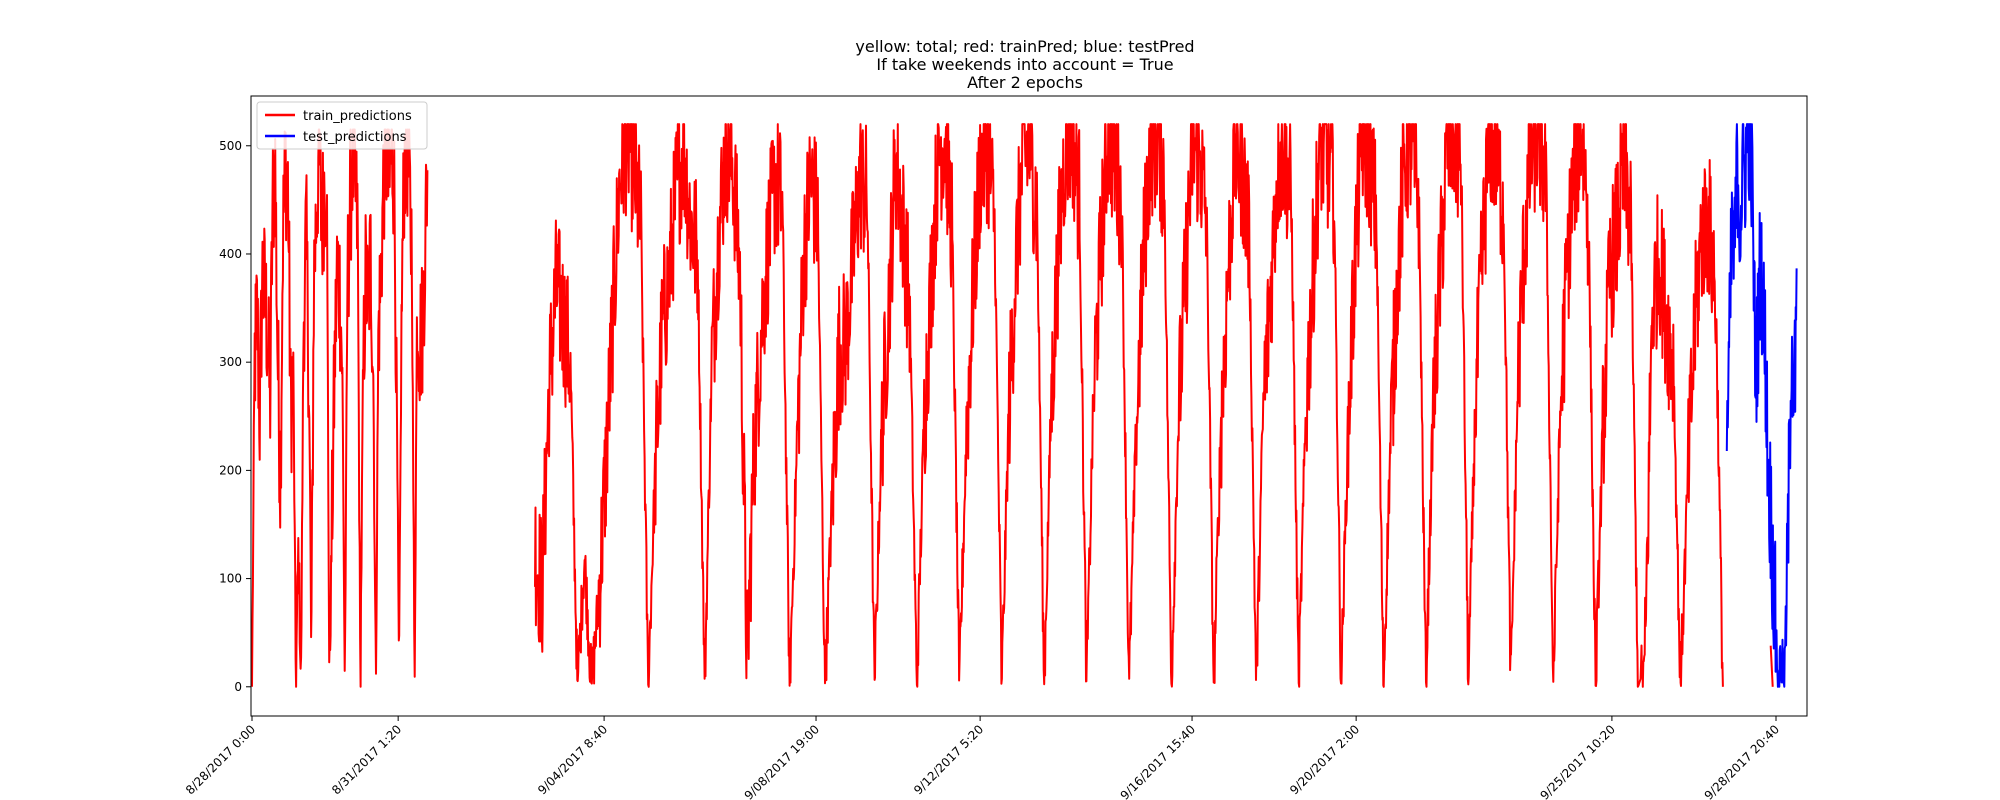 The height and width of the screenshot is (800, 2000). I want to click on y-tick-label: 0, so click(238, 687).